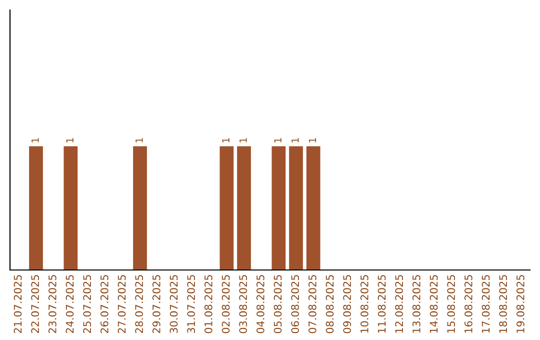  Describe the element at coordinates (122, 304) in the screenshot. I see `x-tick-label: 27.07.2025` at that location.